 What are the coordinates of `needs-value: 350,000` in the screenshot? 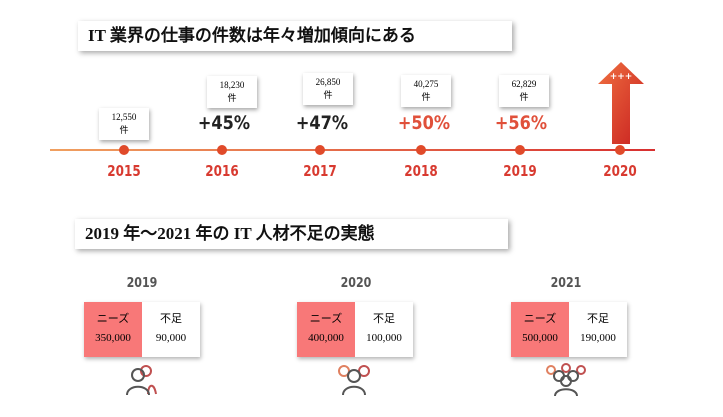 It's located at (113, 338).